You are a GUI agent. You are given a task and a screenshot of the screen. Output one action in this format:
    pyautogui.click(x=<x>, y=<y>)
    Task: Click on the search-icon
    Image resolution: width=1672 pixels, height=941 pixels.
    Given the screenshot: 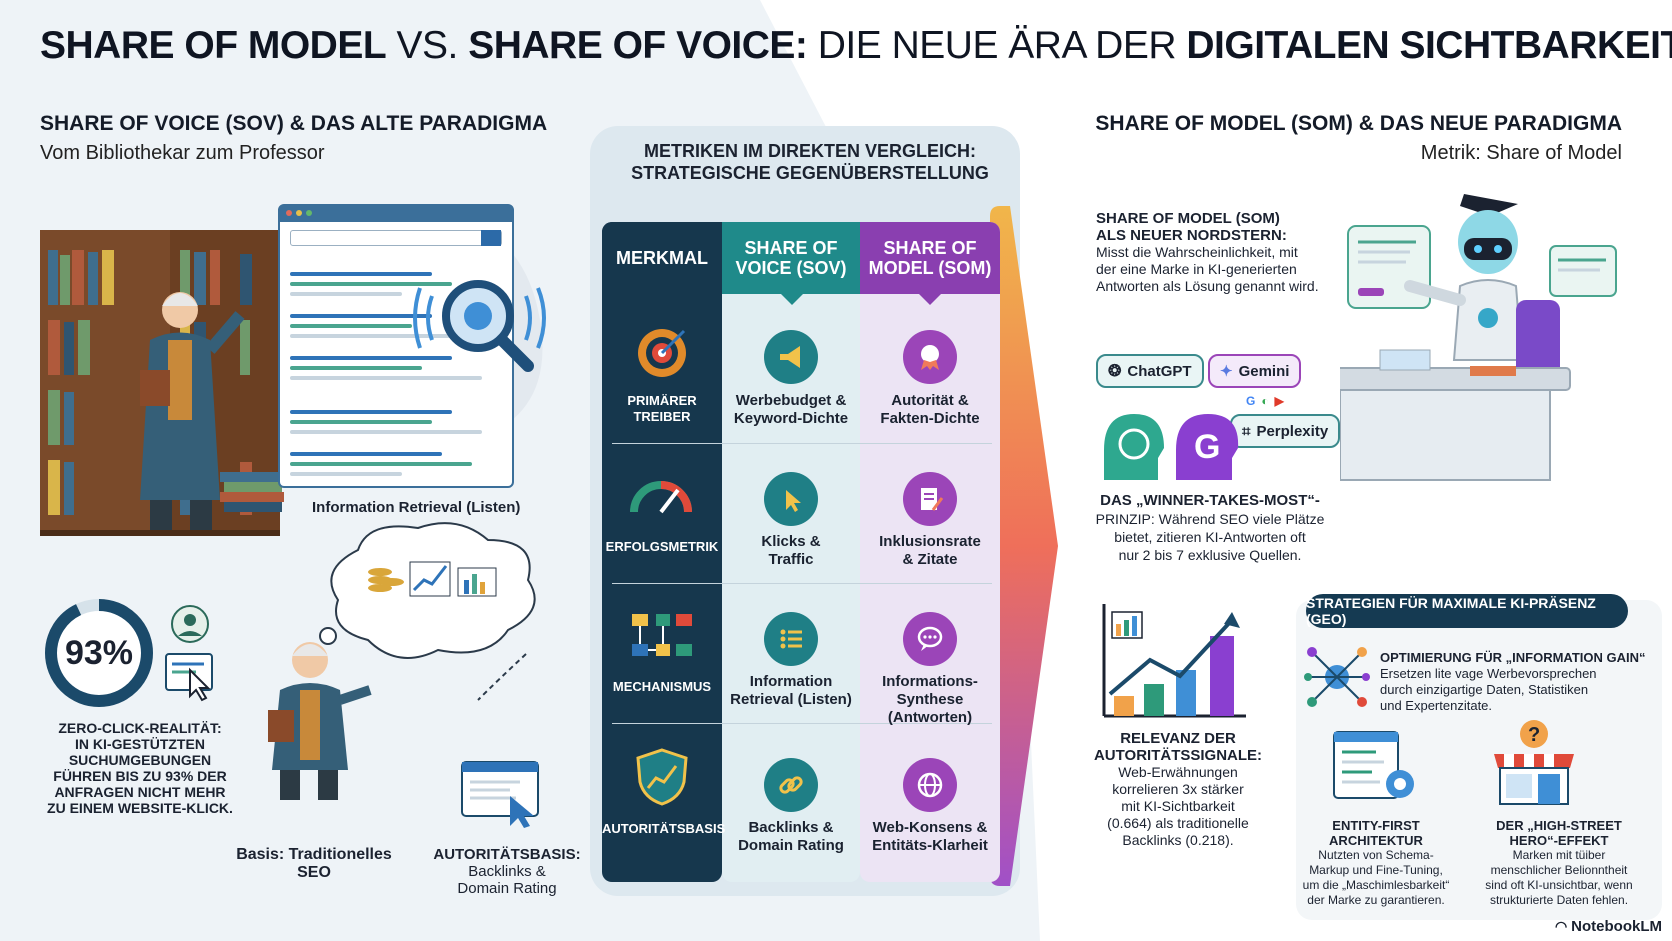 What is the action you would take?
    pyautogui.click(x=491, y=238)
    